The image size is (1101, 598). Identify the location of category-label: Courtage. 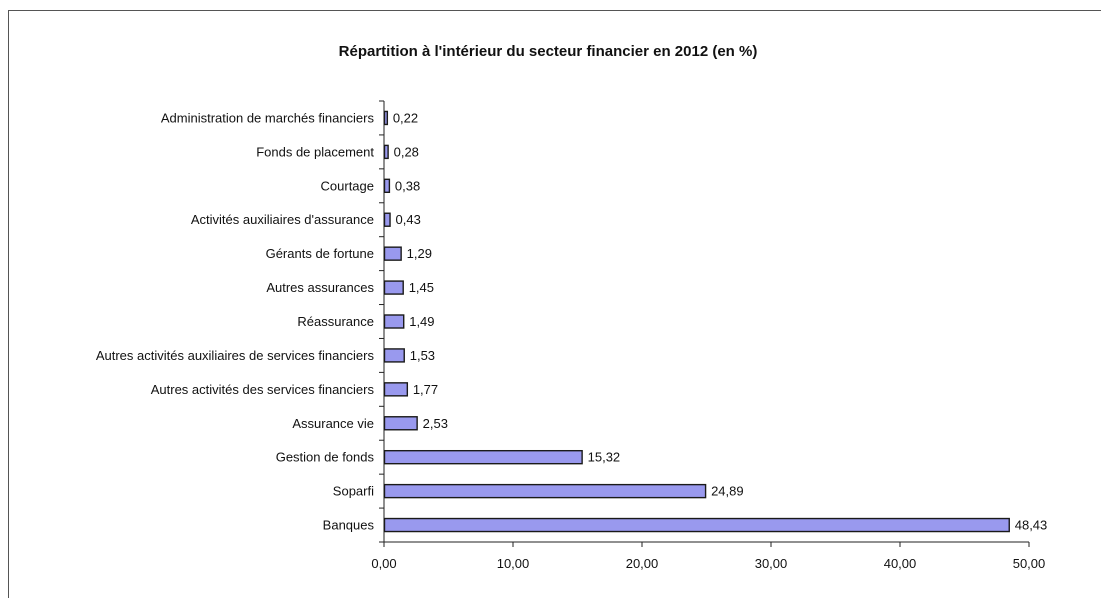
(347, 185).